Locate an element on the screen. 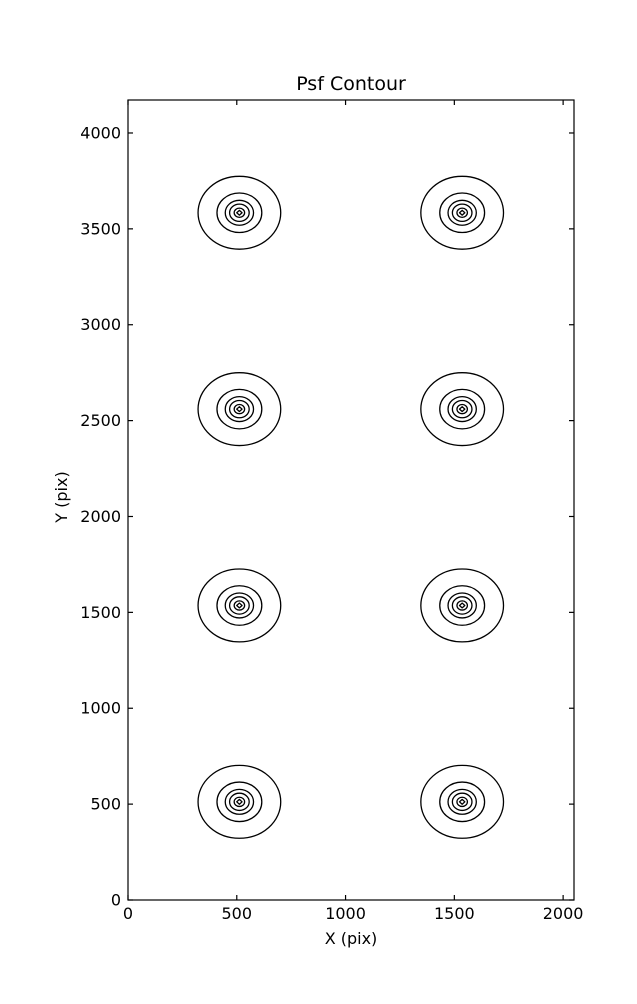 The image size is (637, 1004). y-tick-label: 2000 is located at coordinates (100, 516).